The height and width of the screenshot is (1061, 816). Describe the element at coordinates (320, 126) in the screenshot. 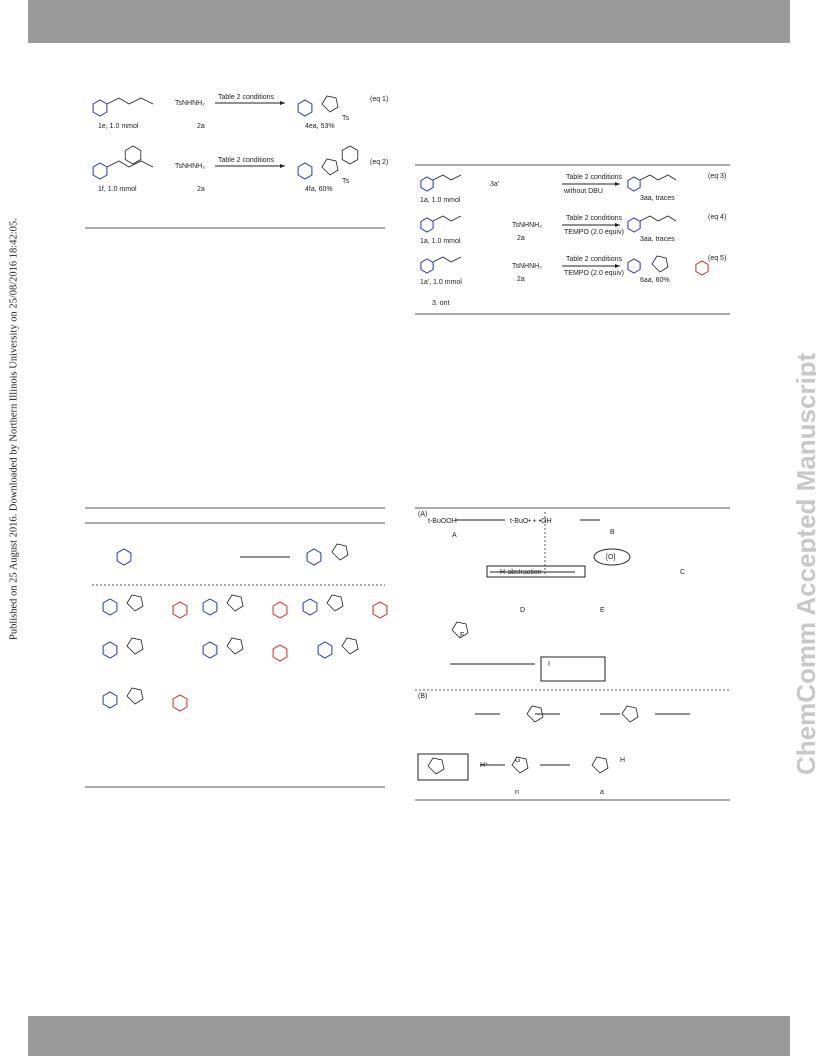

I see `label: 4ea, 53%` at that location.